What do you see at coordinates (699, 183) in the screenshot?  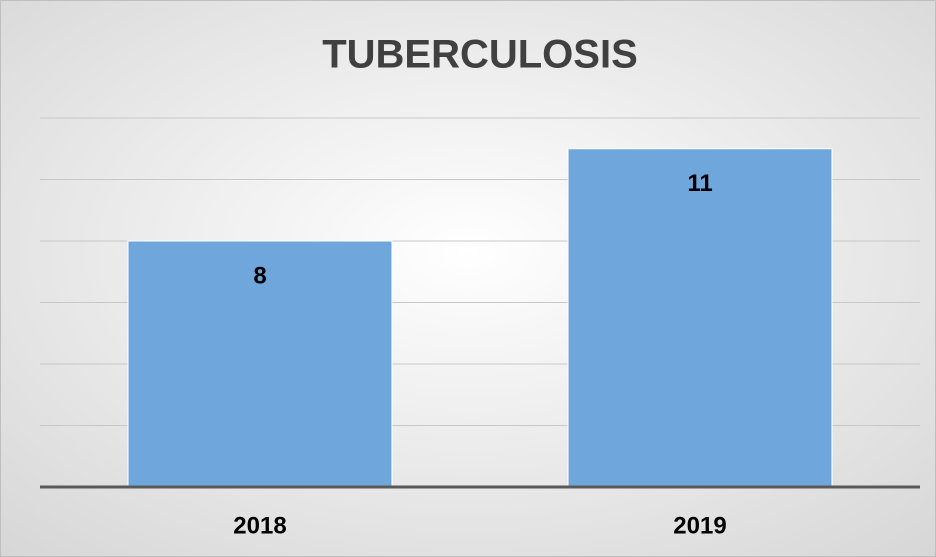 I see `data-label: 11` at bounding box center [699, 183].